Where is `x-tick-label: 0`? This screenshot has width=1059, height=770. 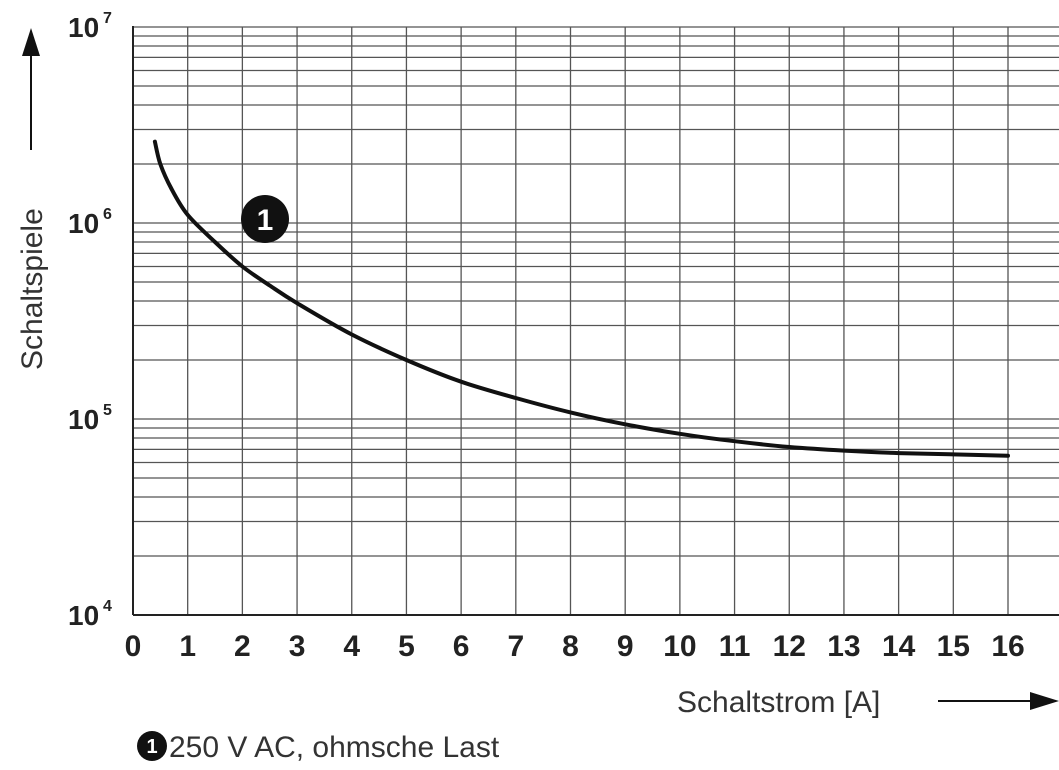
x-tick-label: 0 is located at coordinates (133, 646).